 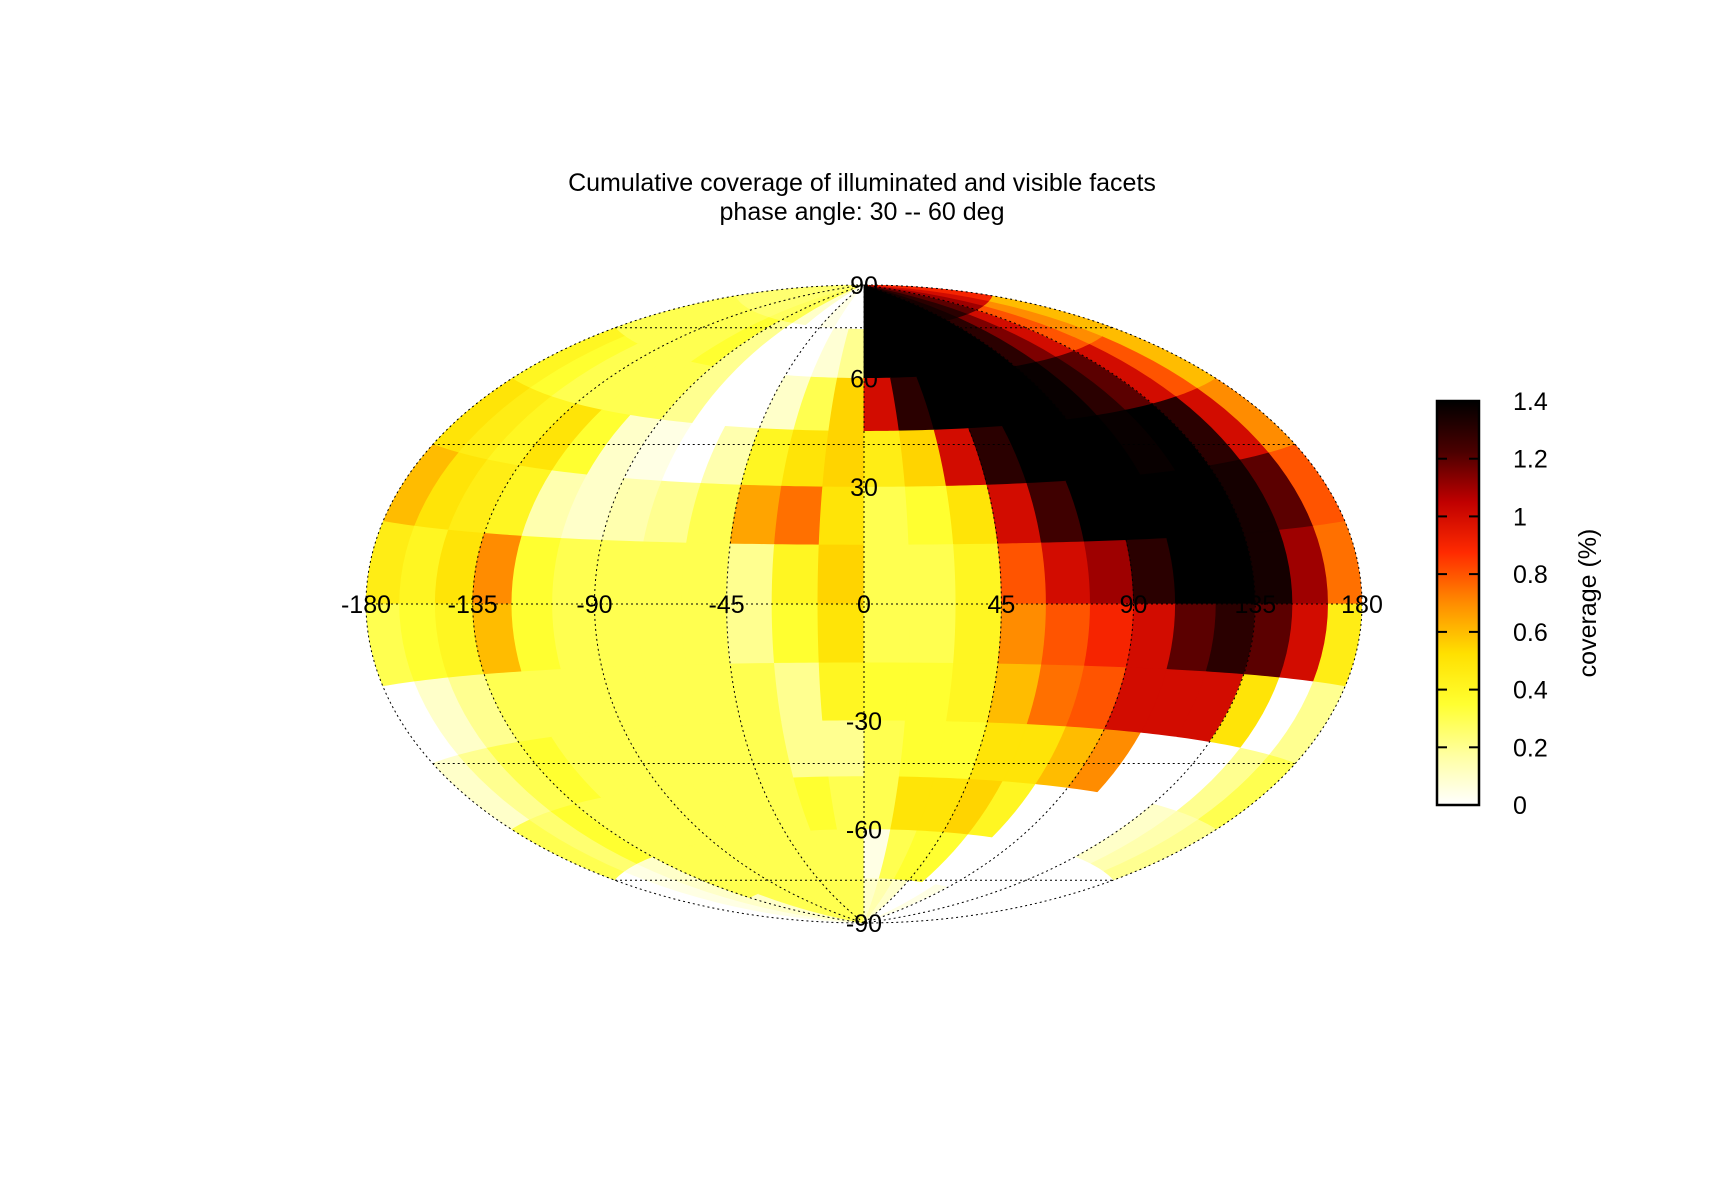 I want to click on colorbar-tick-label: 1.2, so click(x=1530, y=460).